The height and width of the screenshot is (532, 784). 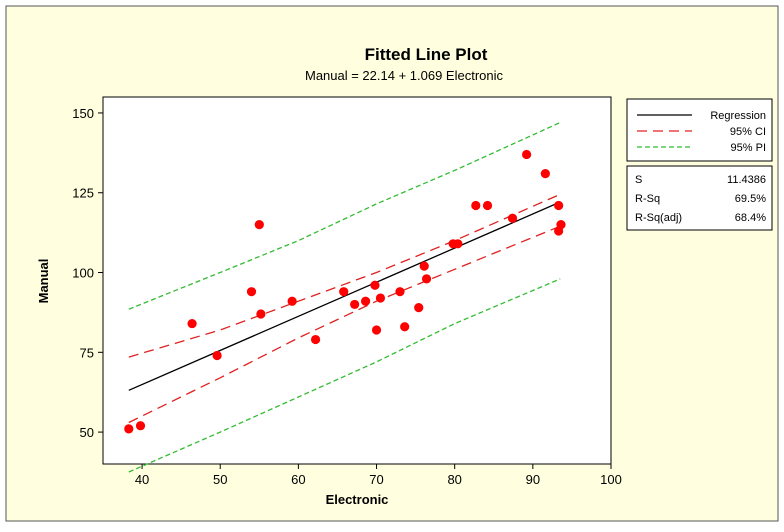 I want to click on x-tick-label: 90, so click(x=533, y=479).